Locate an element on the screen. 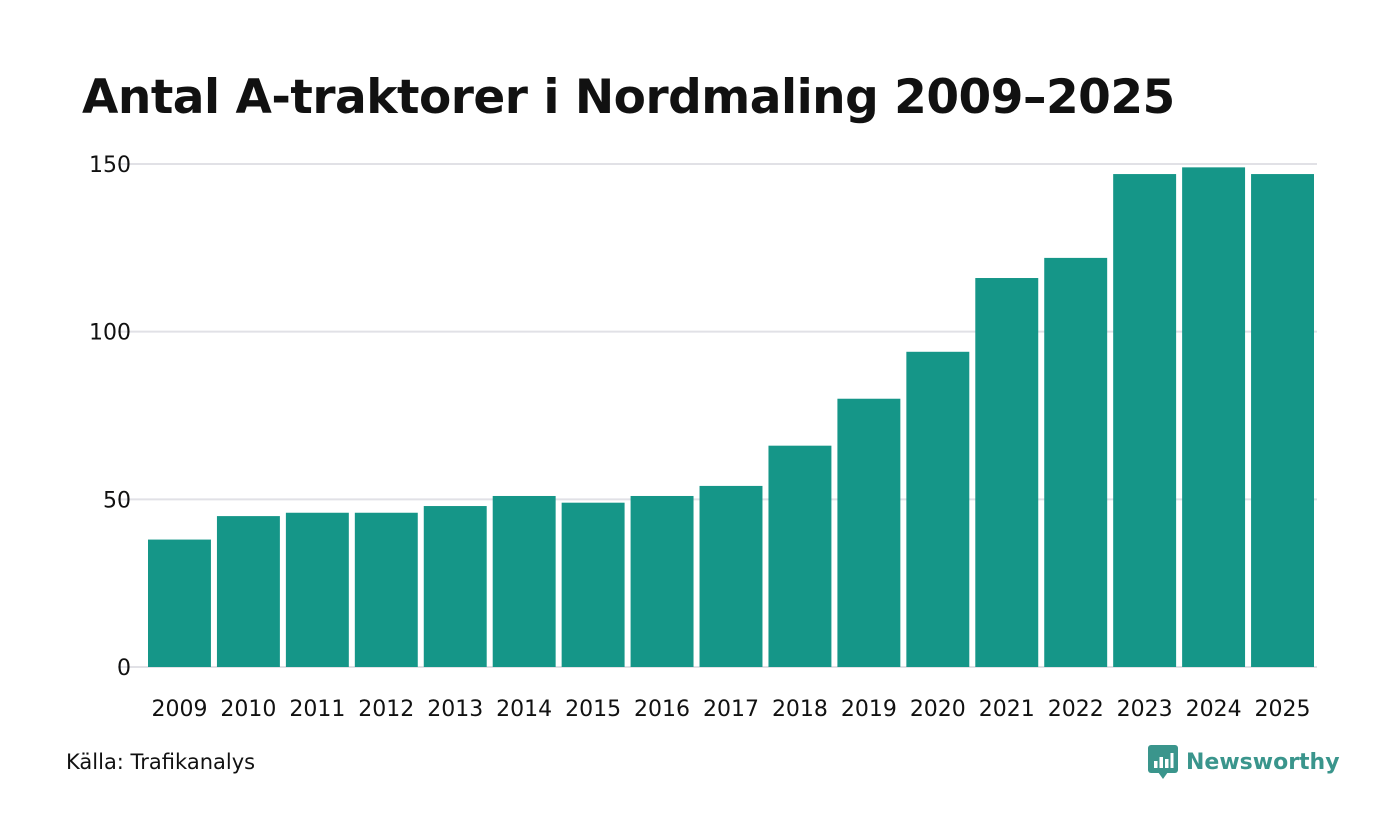 The image size is (1400, 840). bar-2025 is located at coordinates (1282, 420).